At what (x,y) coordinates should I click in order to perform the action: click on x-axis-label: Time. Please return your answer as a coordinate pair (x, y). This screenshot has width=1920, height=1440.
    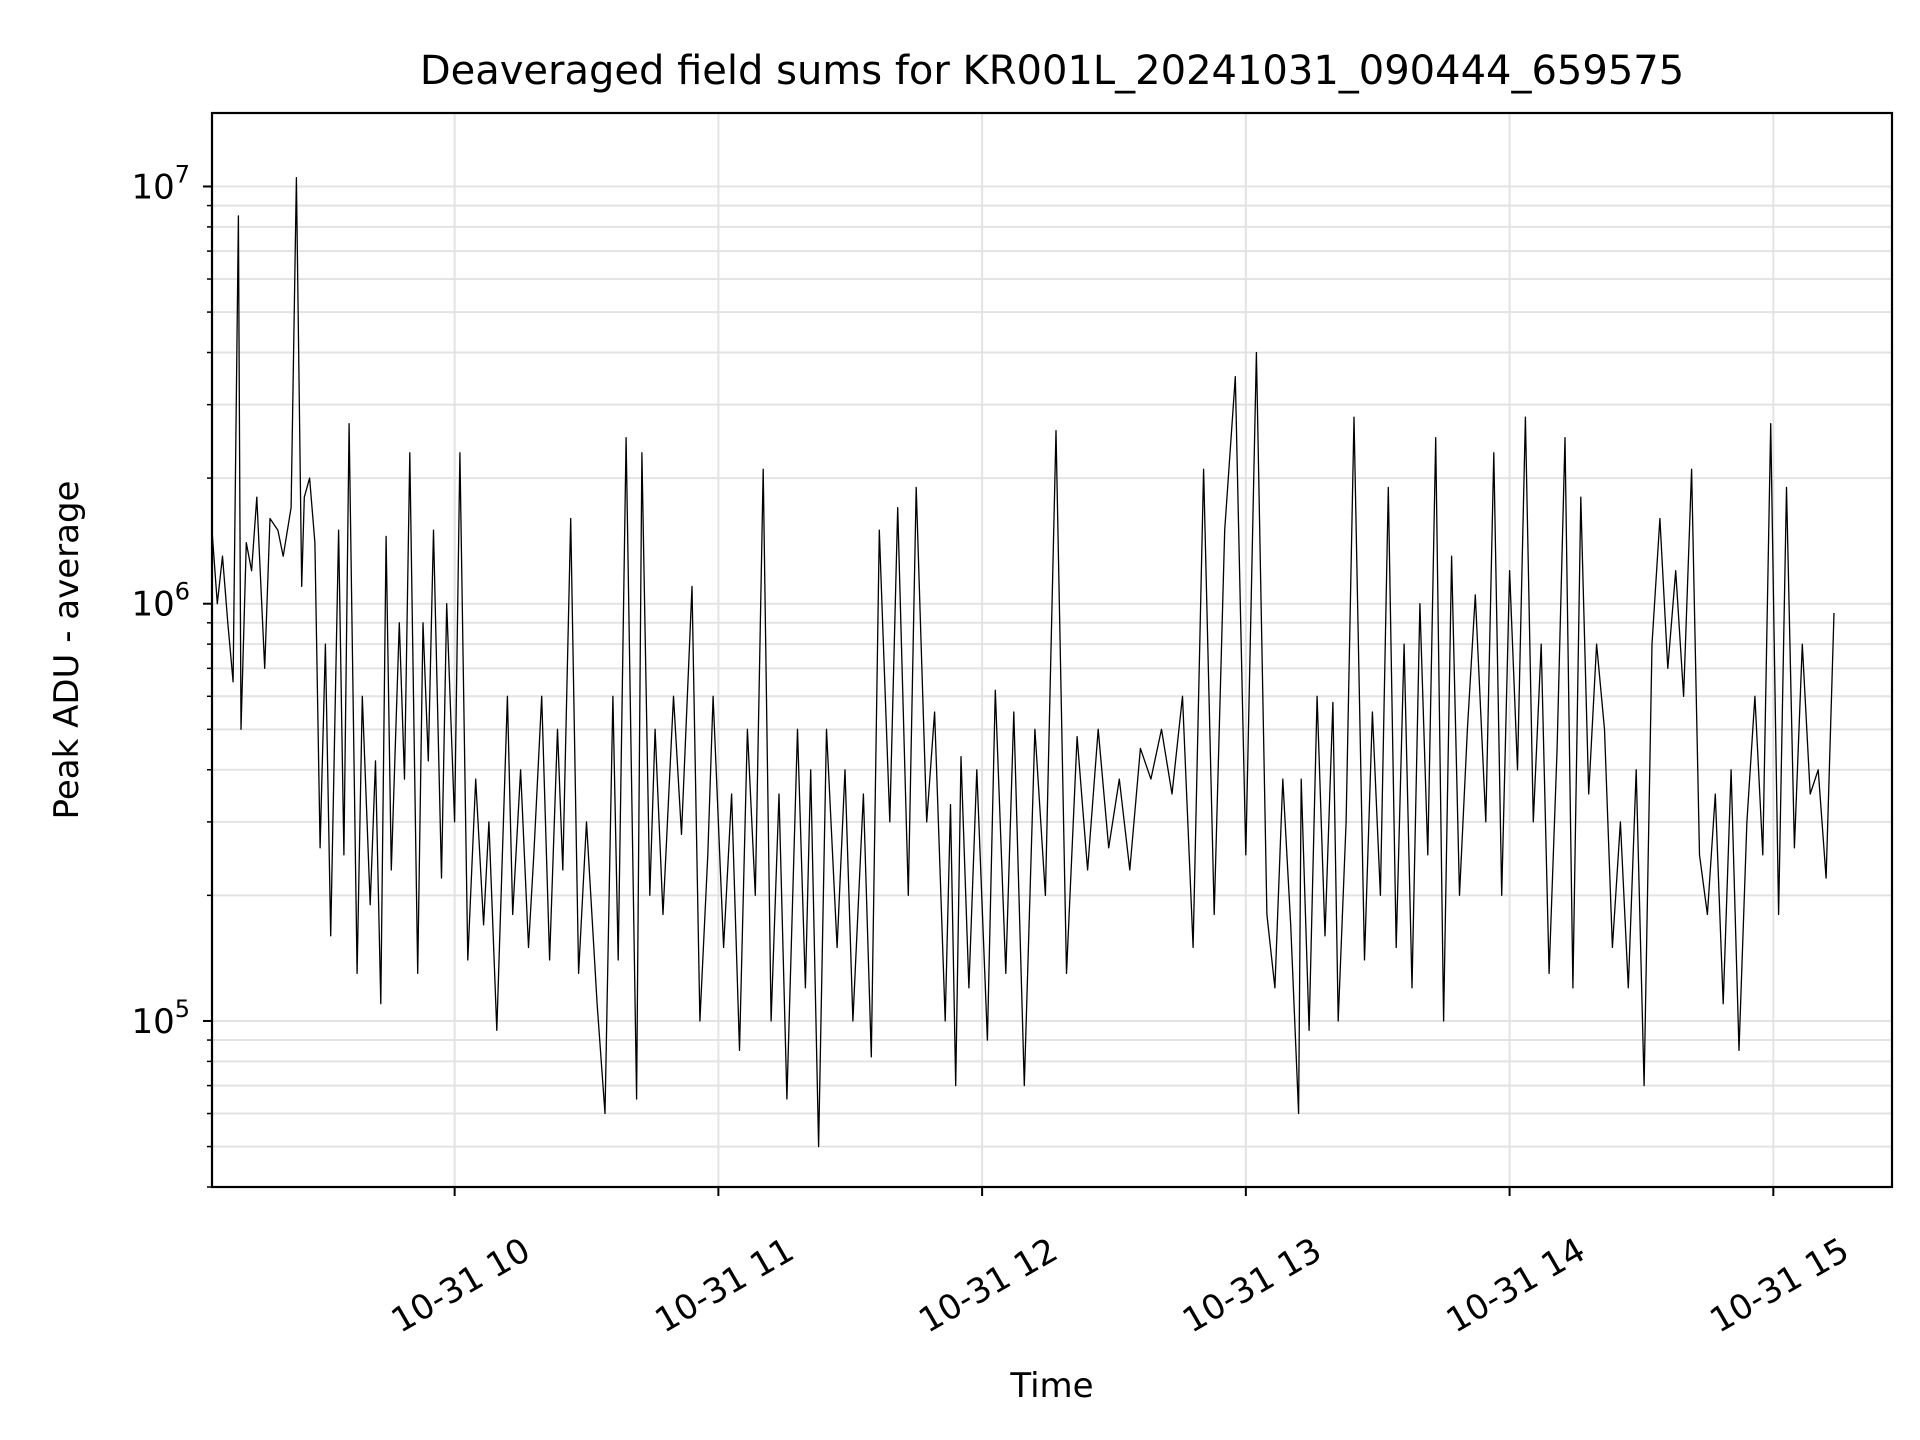
    Looking at the image, I should click on (1051, 1386).